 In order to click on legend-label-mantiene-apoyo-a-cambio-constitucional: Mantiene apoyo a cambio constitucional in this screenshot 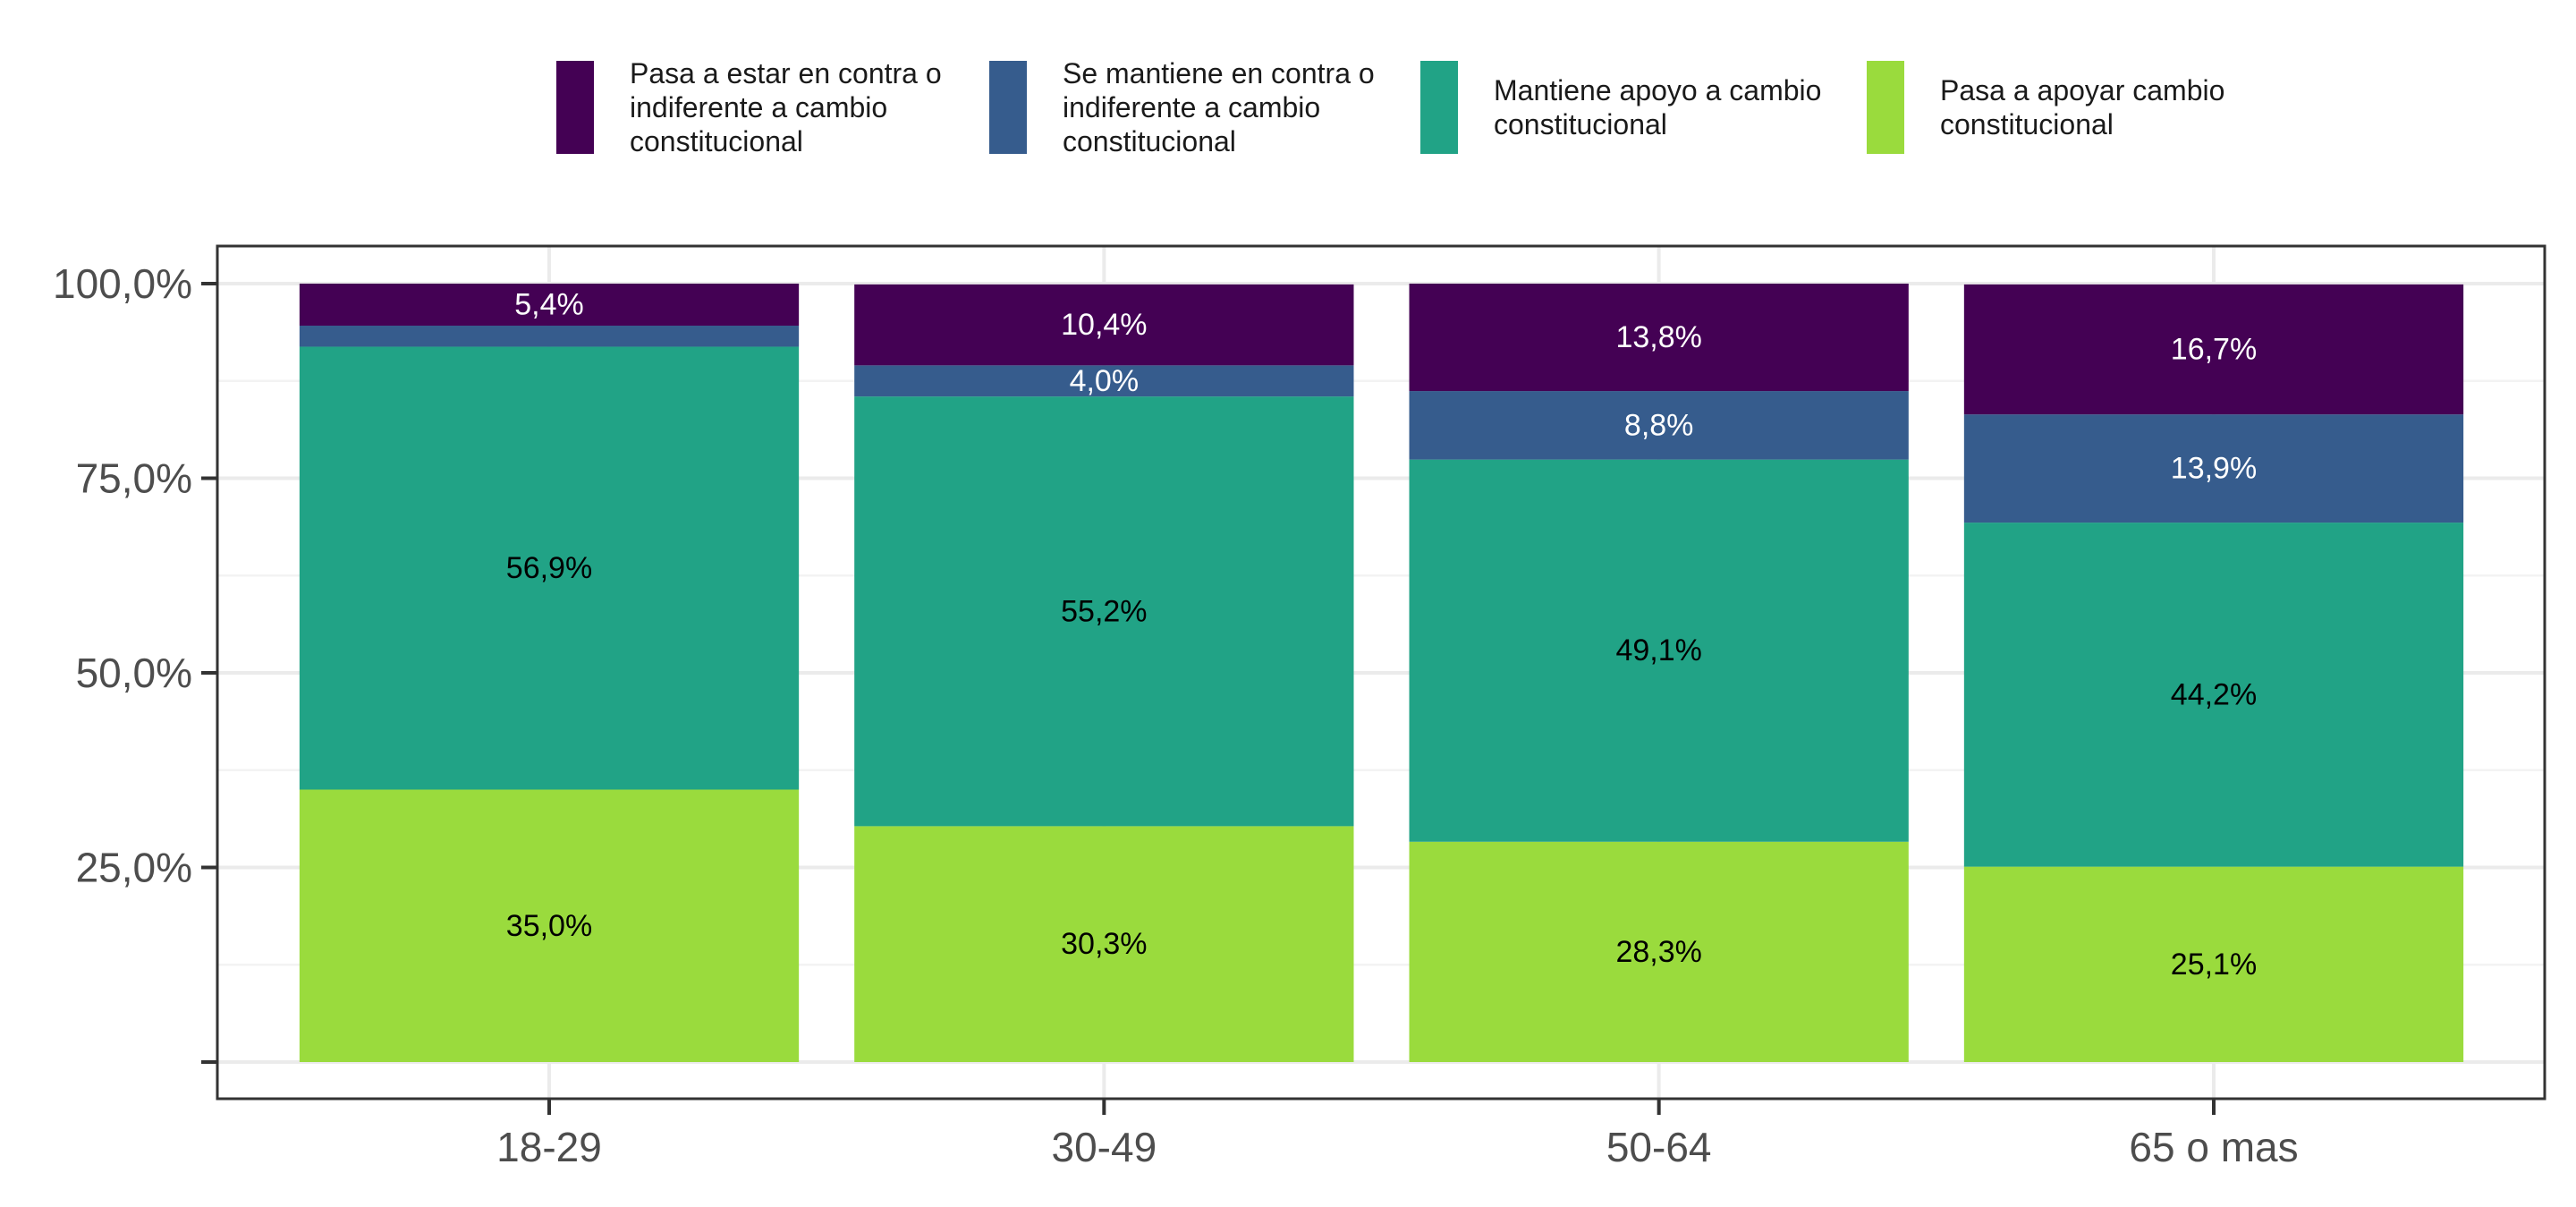, I will do `click(1657, 107)`.